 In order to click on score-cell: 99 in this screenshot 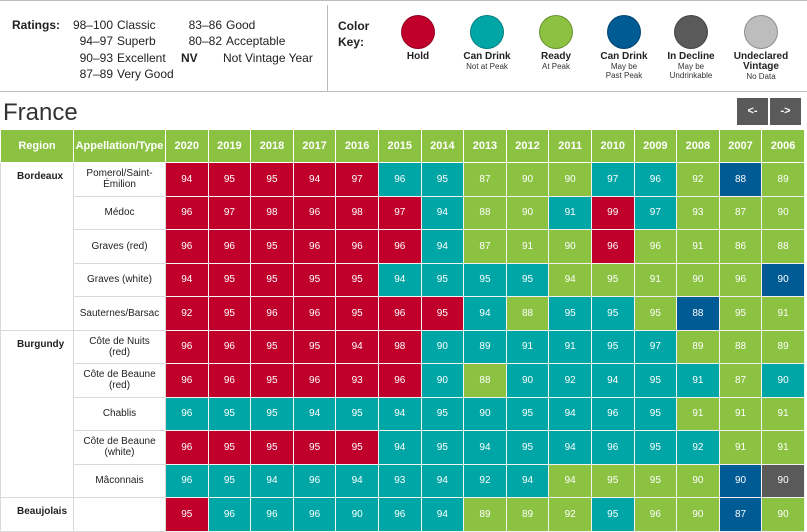, I will do `click(612, 212)`.